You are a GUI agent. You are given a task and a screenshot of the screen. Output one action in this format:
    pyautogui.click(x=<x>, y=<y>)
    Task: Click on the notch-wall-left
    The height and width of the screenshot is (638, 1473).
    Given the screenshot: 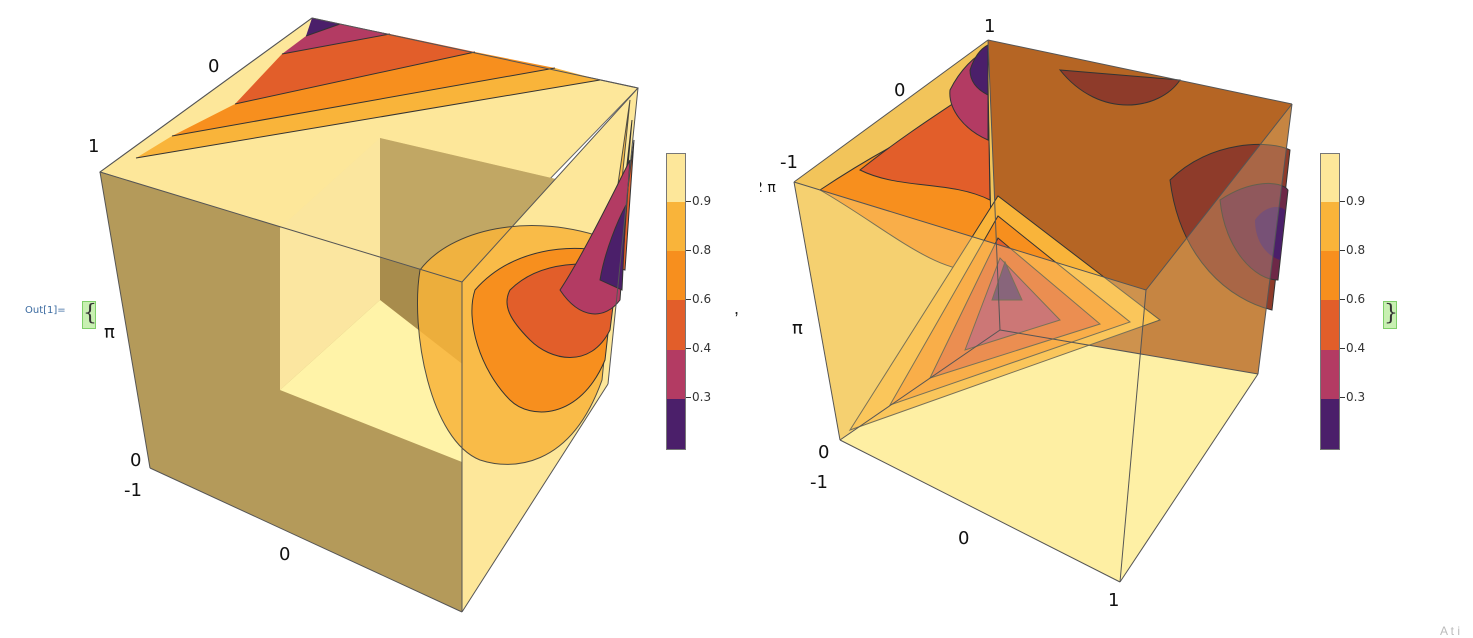 What is the action you would take?
    pyautogui.click(x=330, y=264)
    